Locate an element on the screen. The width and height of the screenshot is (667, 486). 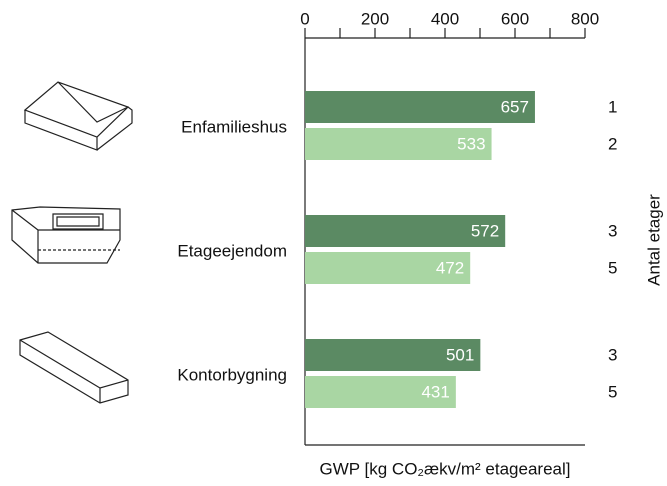
value-label: 431 is located at coordinates (435, 391).